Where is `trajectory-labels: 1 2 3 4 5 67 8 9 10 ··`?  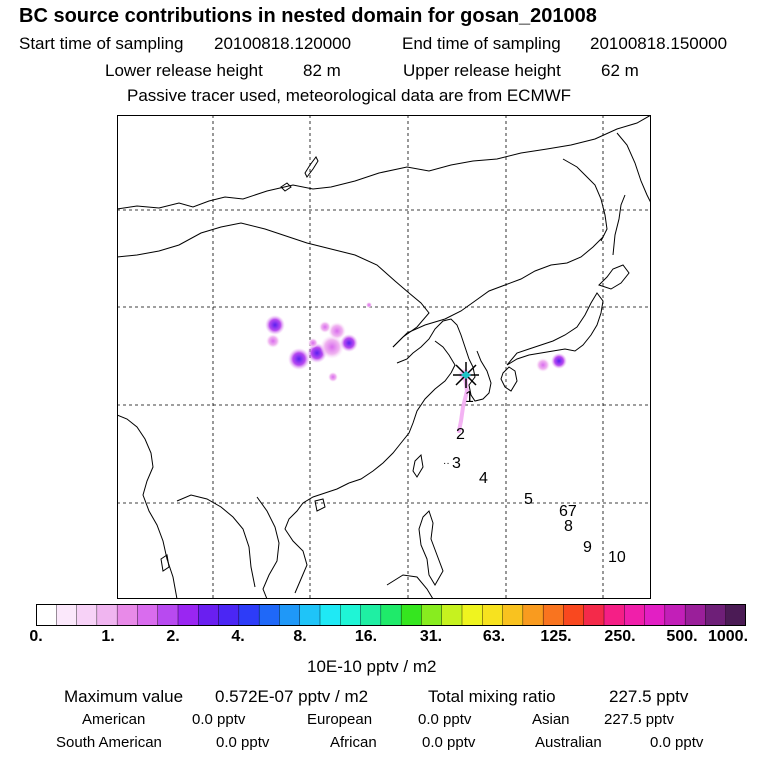
trajectory-labels: 1 2 3 4 5 67 8 9 10 ·· is located at coordinates (534, 477).